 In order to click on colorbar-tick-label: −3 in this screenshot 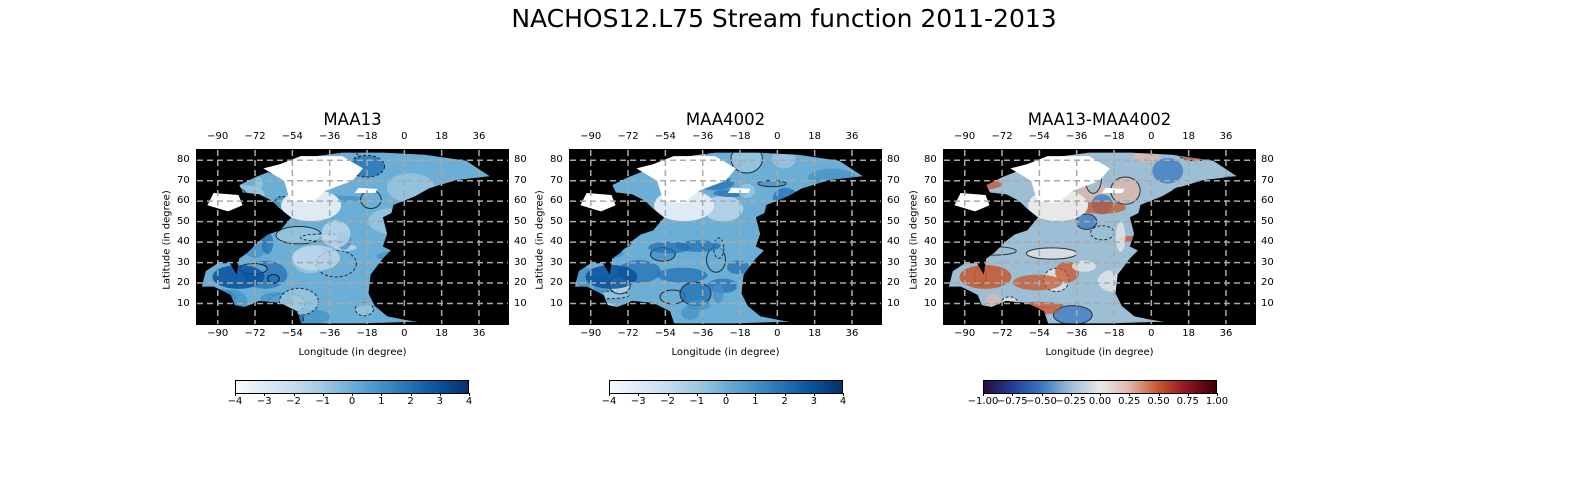, I will do `click(638, 401)`.